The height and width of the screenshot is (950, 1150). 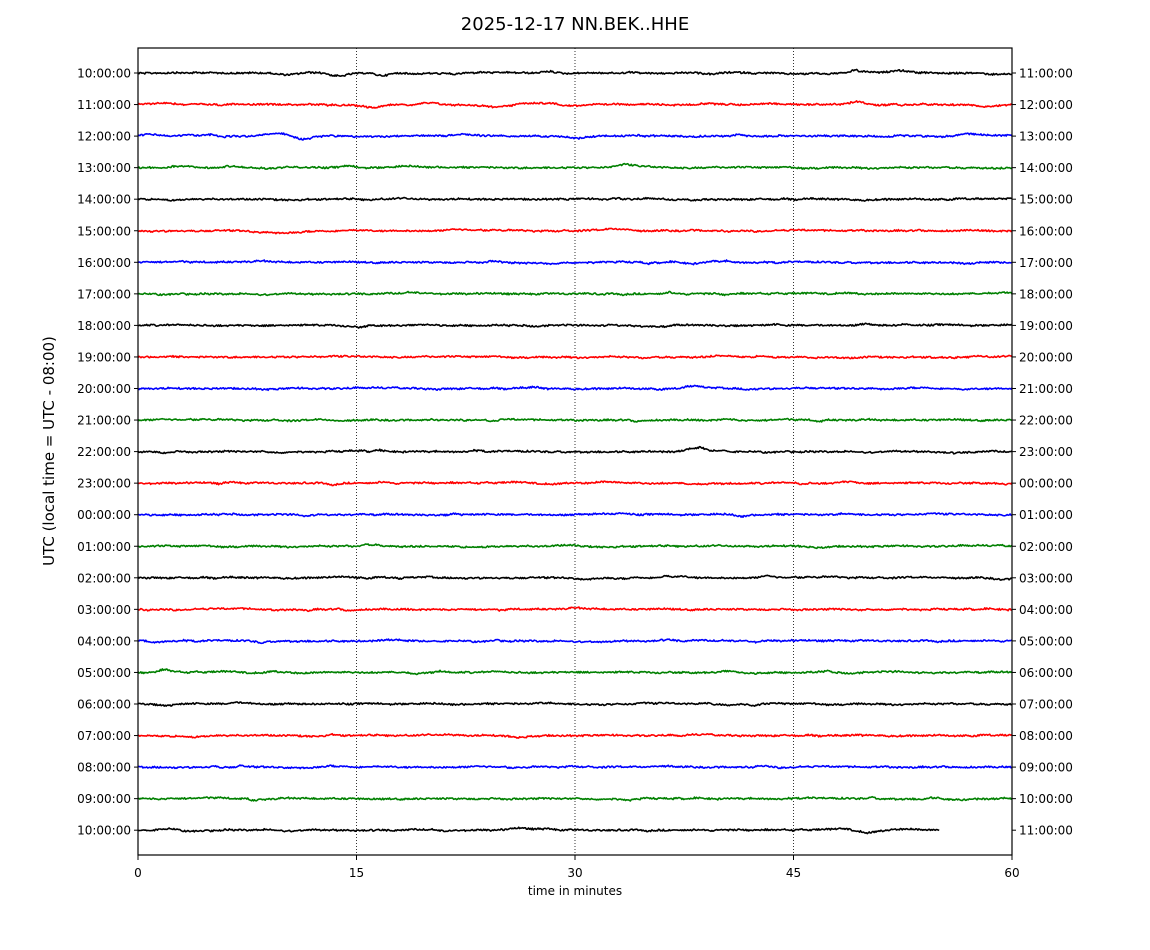 I want to click on y-tick-label-left: 09:00:00, so click(x=104, y=799).